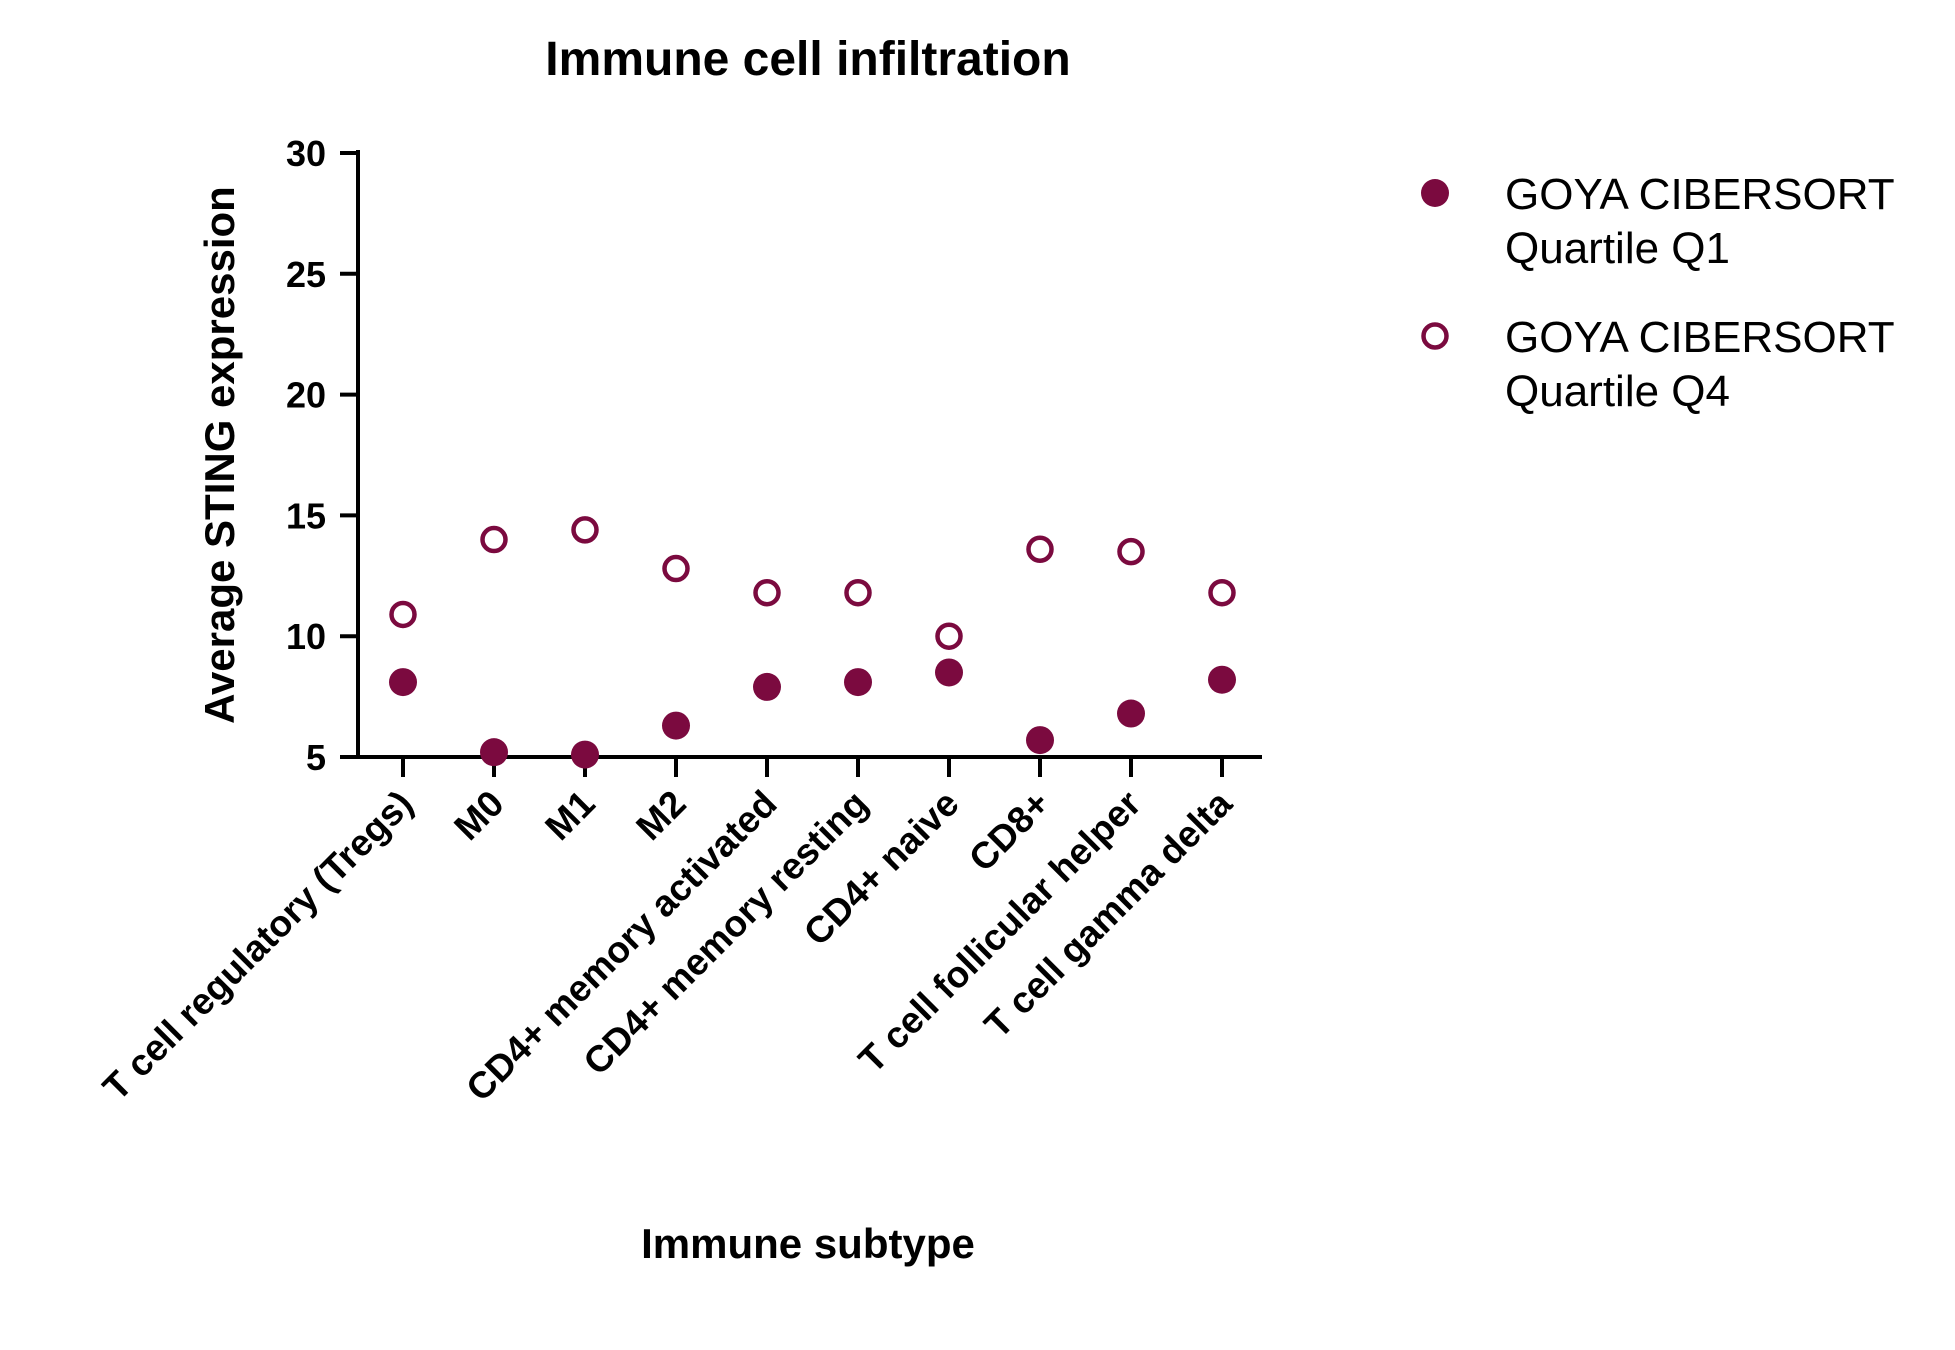 This screenshot has height=1350, width=1955. I want to click on y-axis-label: Average STING expression, so click(219, 455).